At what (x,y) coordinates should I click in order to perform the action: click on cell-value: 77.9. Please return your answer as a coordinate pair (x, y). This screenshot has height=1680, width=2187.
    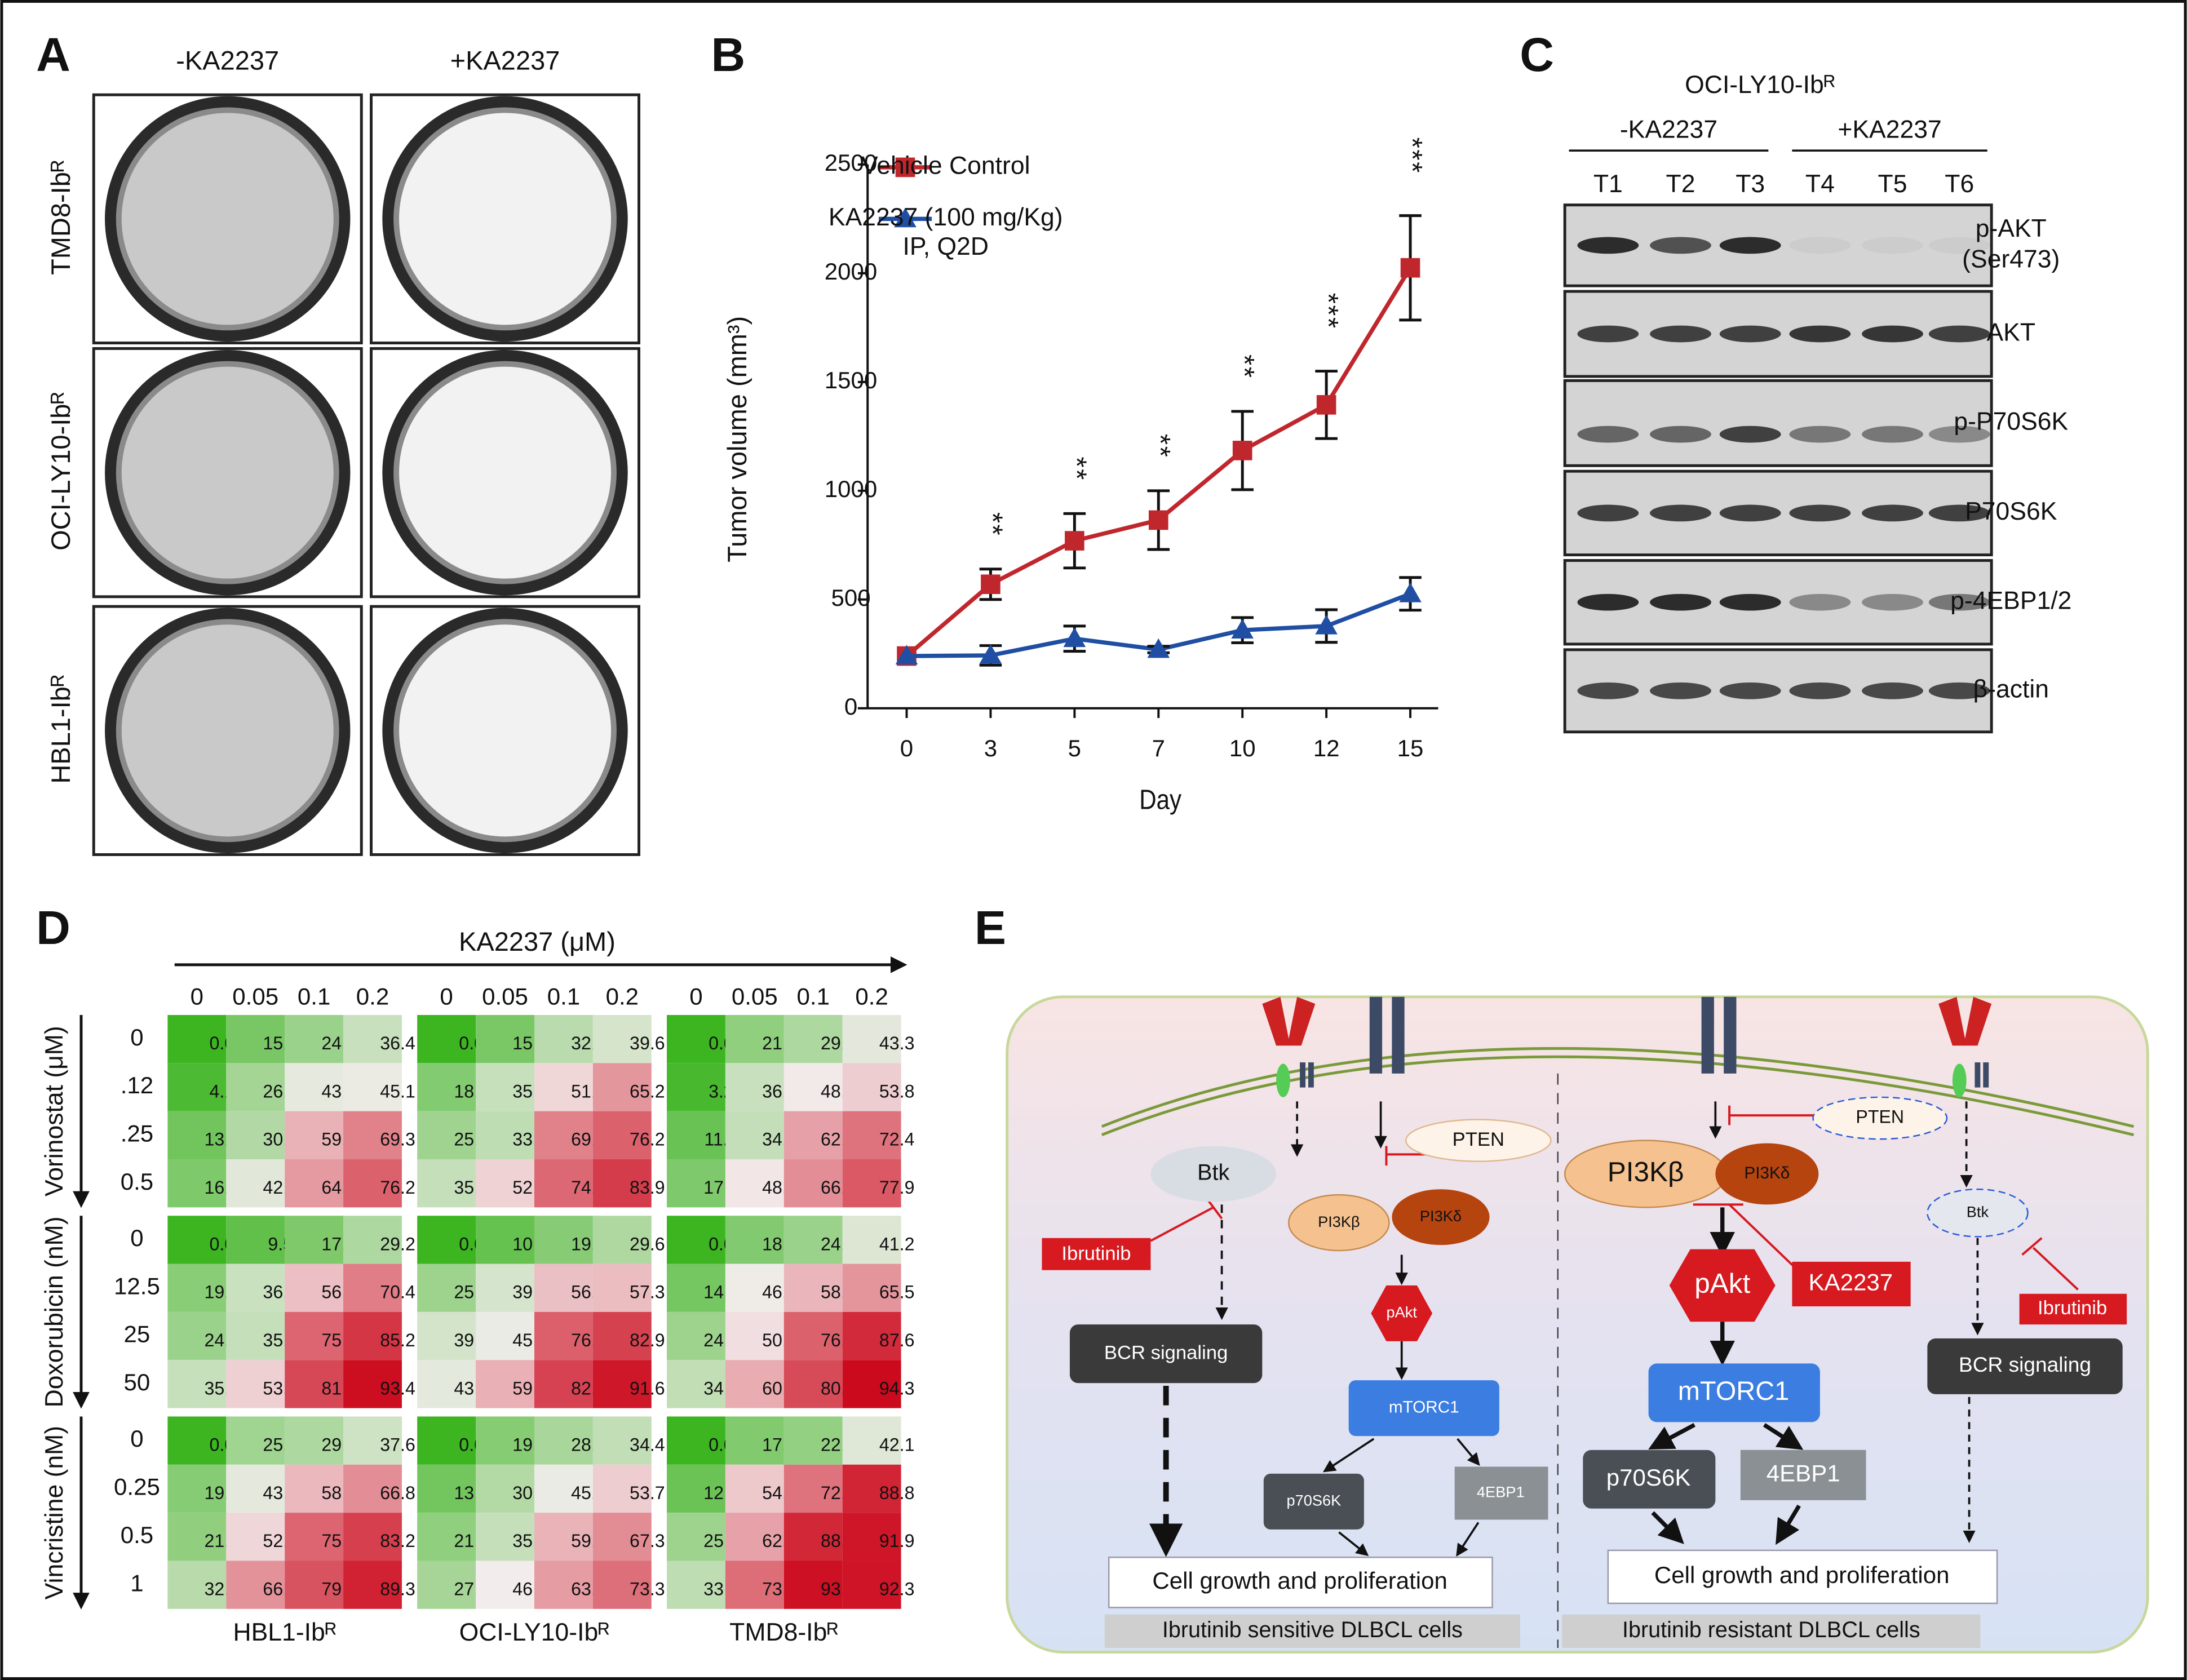
    Looking at the image, I should click on (897, 1187).